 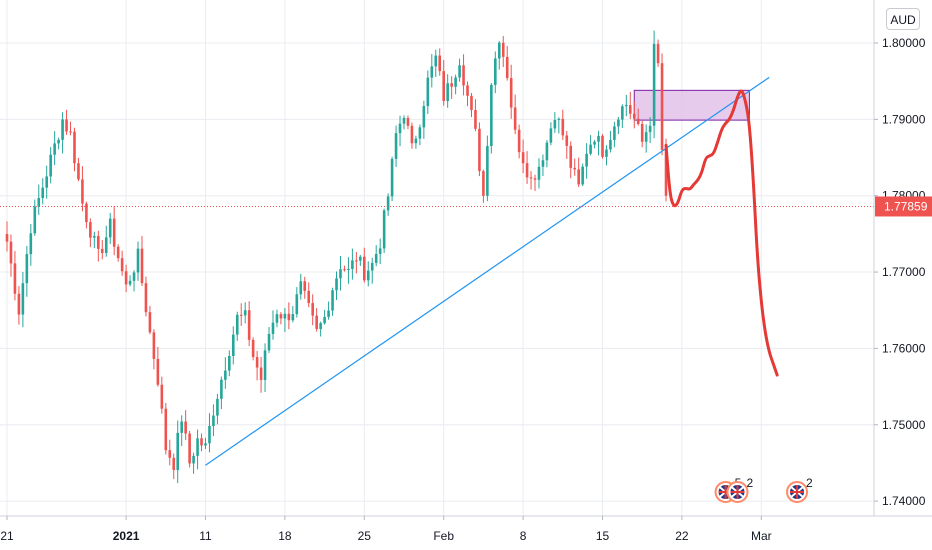 What do you see at coordinates (903, 19) in the screenshot?
I see `currency-badge: AUD` at bounding box center [903, 19].